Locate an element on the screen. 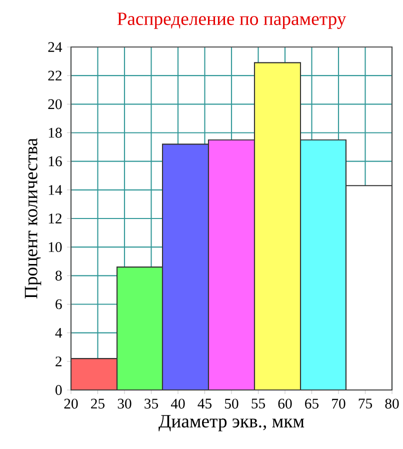 The width and height of the screenshot is (403, 449). x-tick-label: 40 is located at coordinates (177, 403).